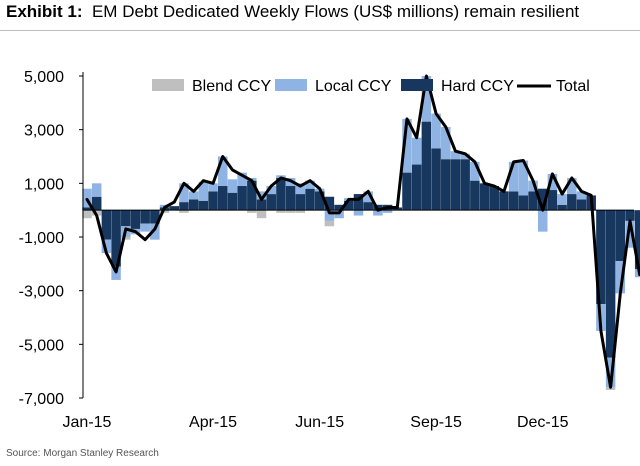  Describe the element at coordinates (41, 399) in the screenshot. I see `y-tick-label: -7,000` at that location.